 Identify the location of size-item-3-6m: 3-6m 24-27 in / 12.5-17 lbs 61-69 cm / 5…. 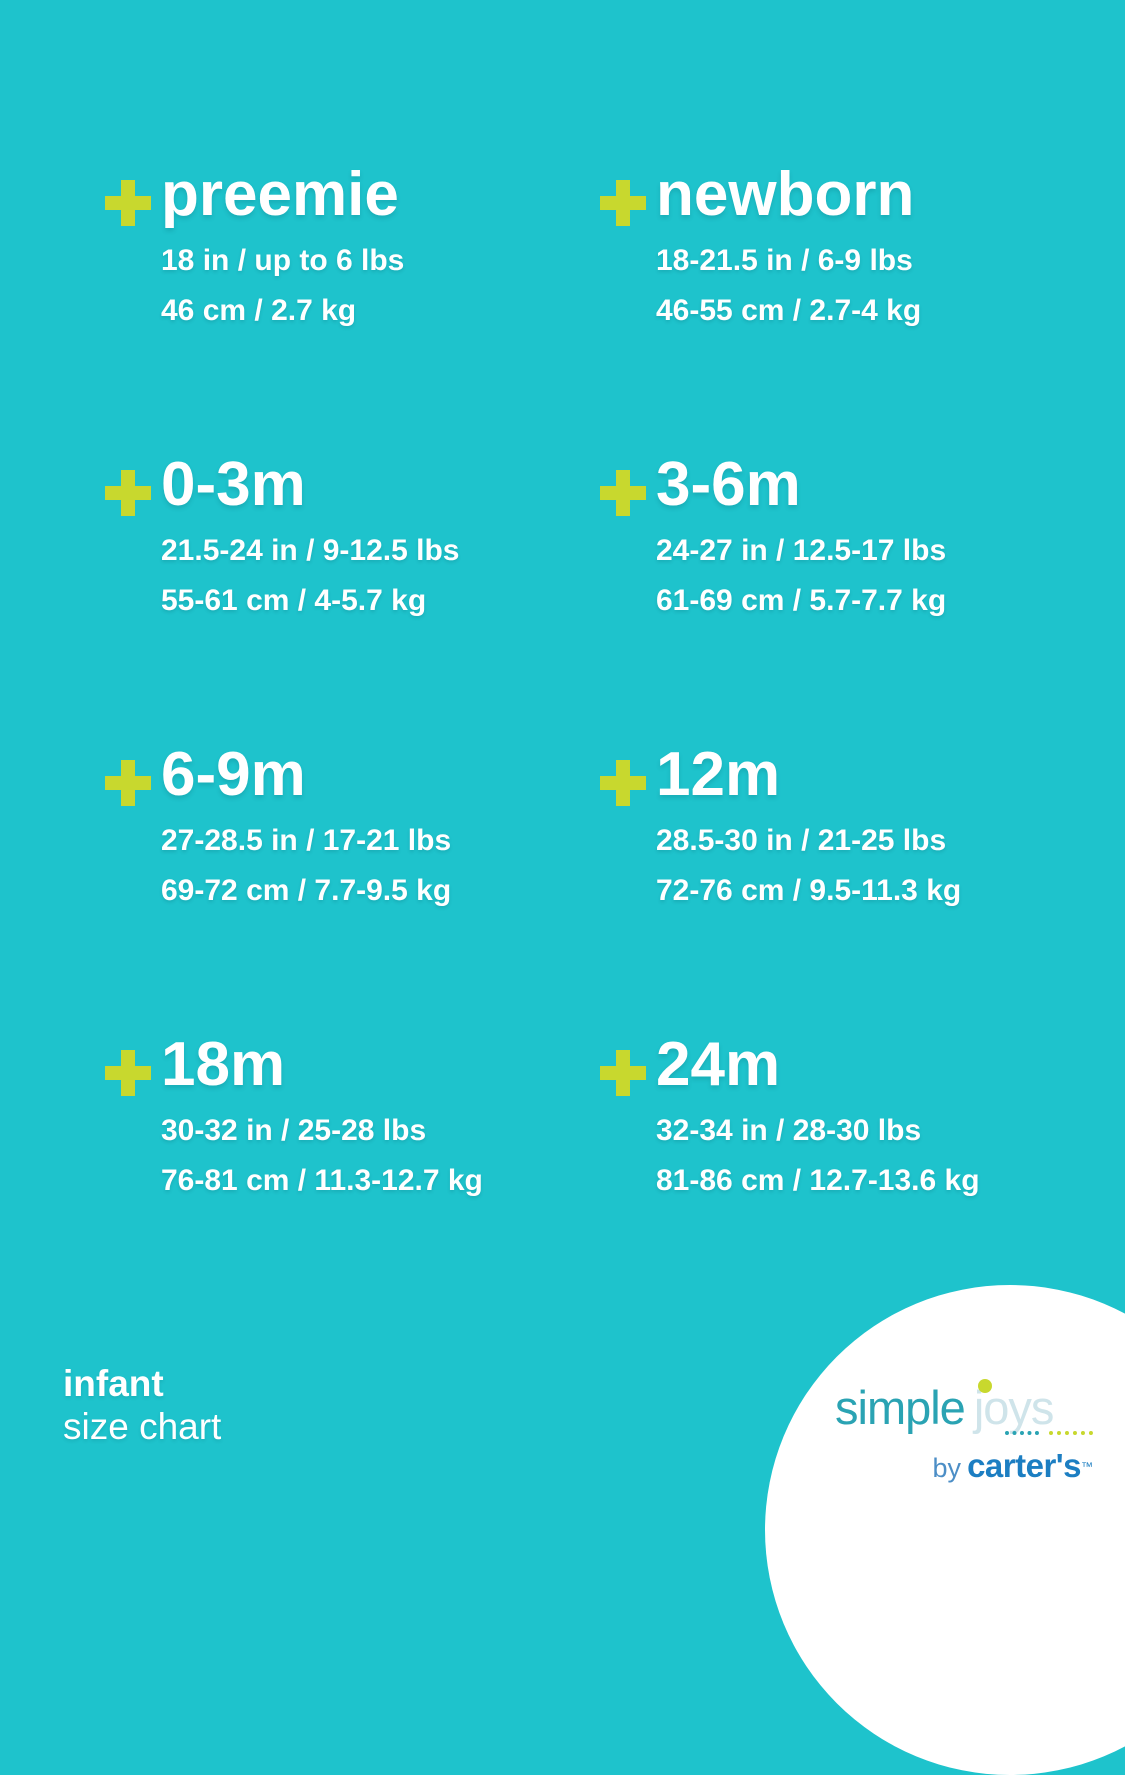
(847, 595).